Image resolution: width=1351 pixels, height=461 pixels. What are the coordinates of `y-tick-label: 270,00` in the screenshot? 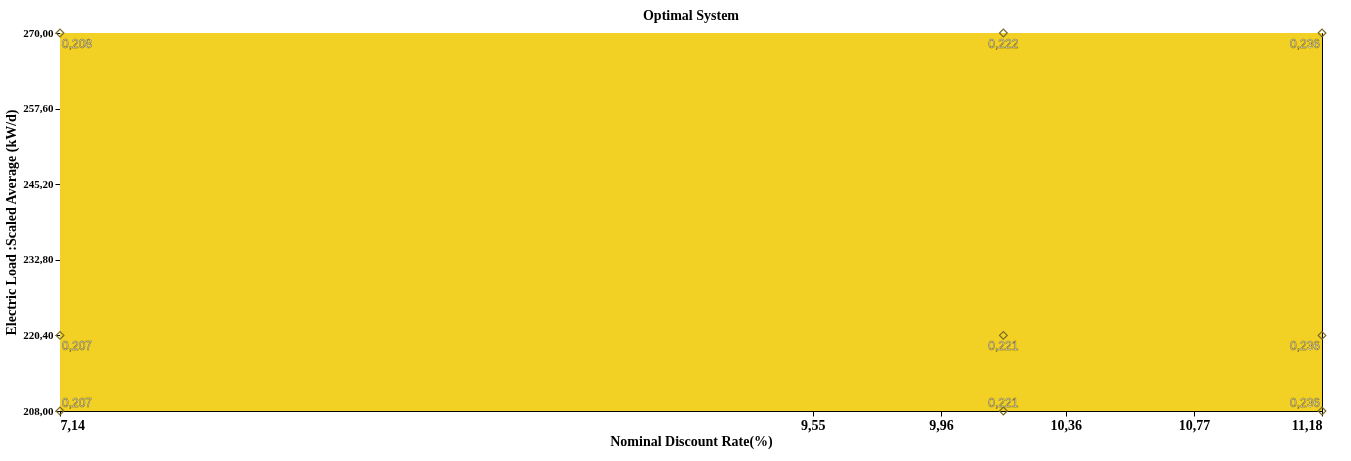 It's located at (38, 32).